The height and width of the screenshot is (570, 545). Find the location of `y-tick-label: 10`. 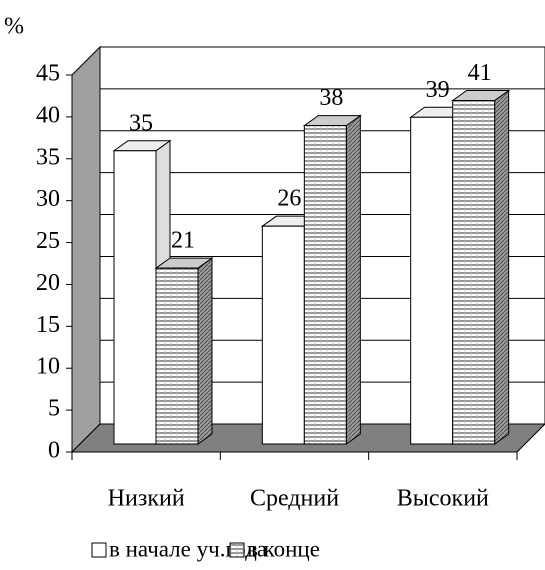

y-tick-label: 10 is located at coordinates (48, 367).